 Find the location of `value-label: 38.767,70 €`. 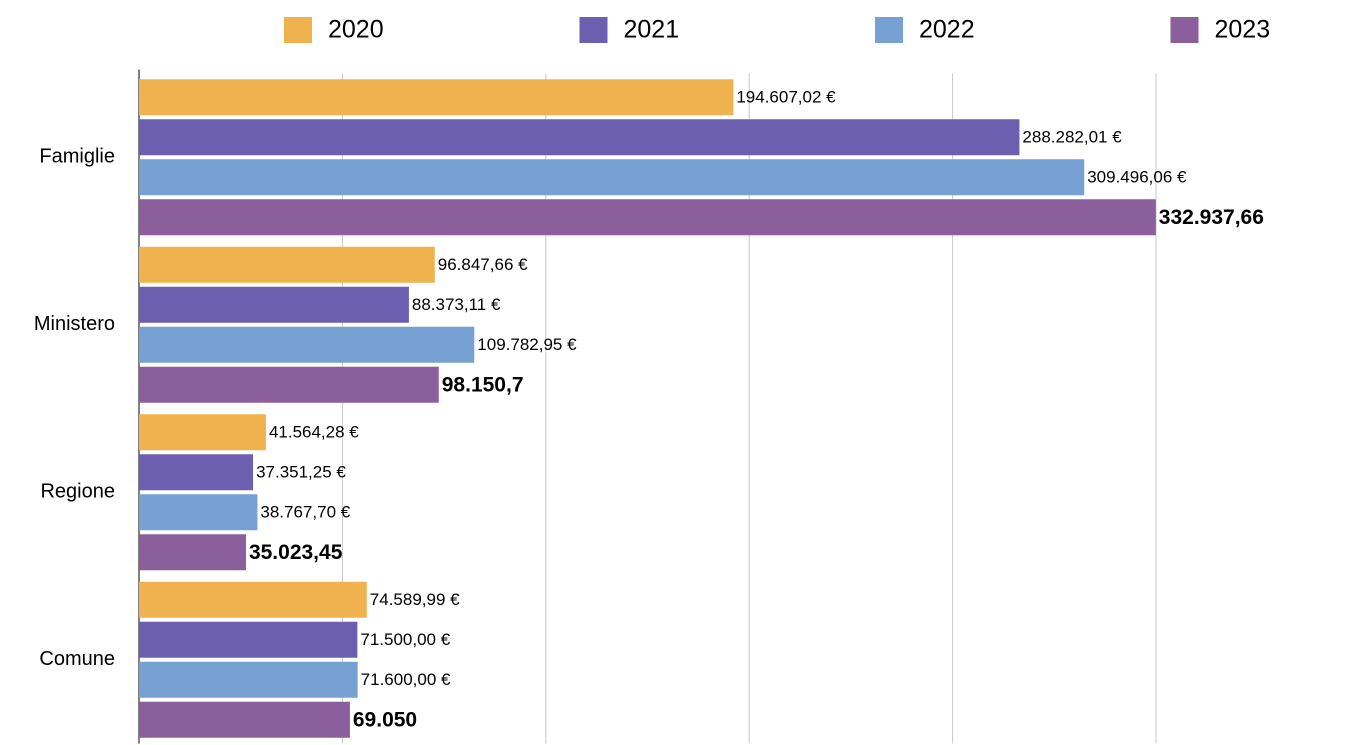

value-label: 38.767,70 € is located at coordinates (305, 512).